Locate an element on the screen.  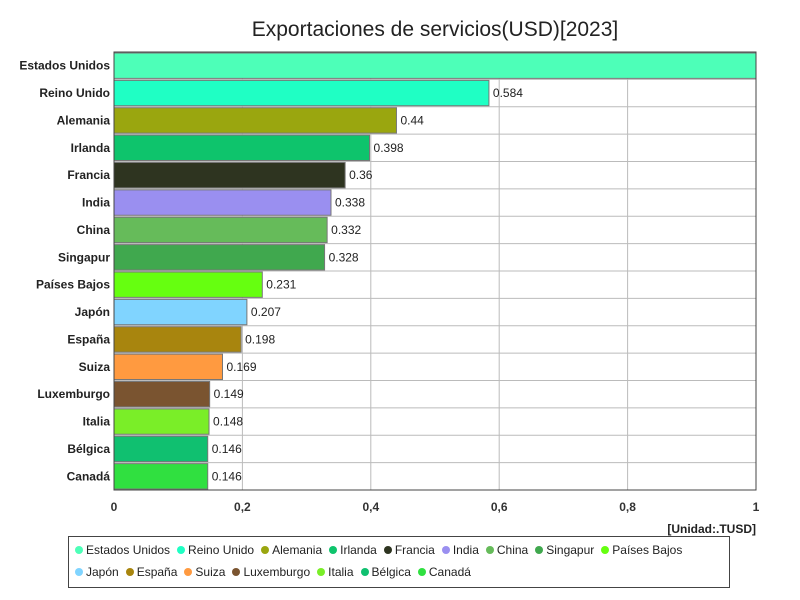
bar-value-label: 0.338 is located at coordinates (350, 203).